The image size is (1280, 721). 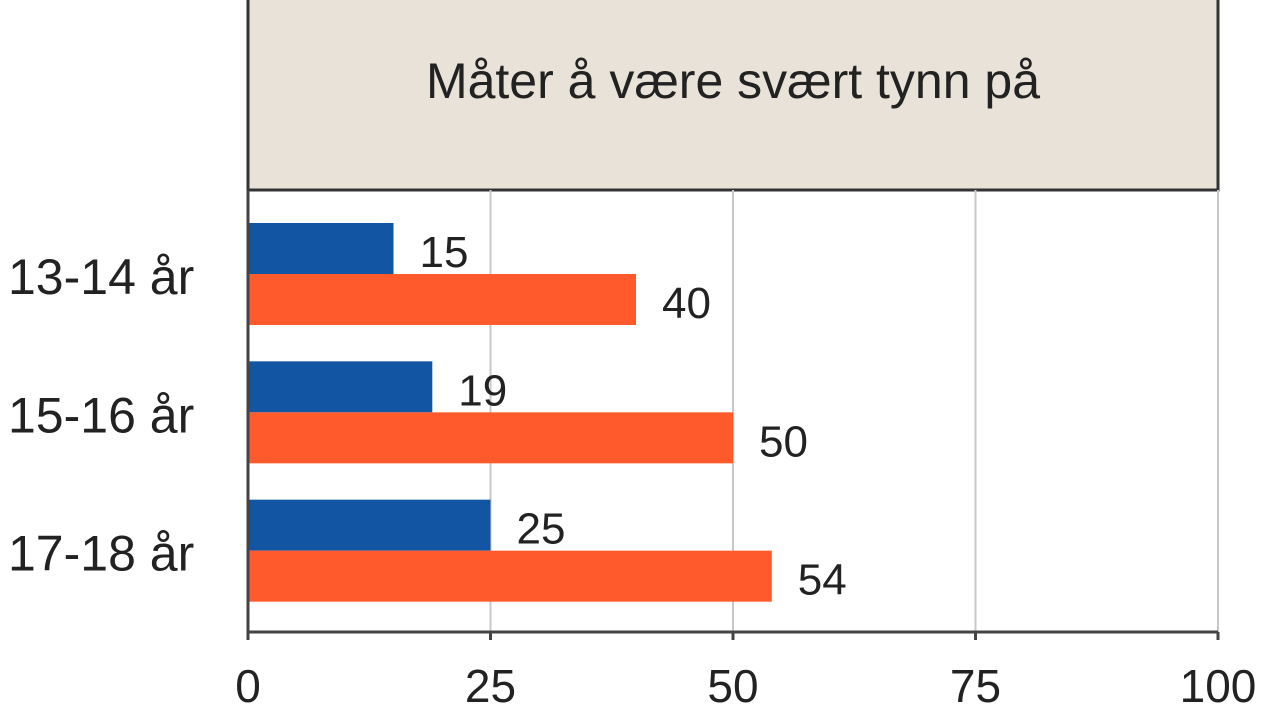 What do you see at coordinates (482, 390) in the screenshot?
I see `data-label-series-1-1: 19` at bounding box center [482, 390].